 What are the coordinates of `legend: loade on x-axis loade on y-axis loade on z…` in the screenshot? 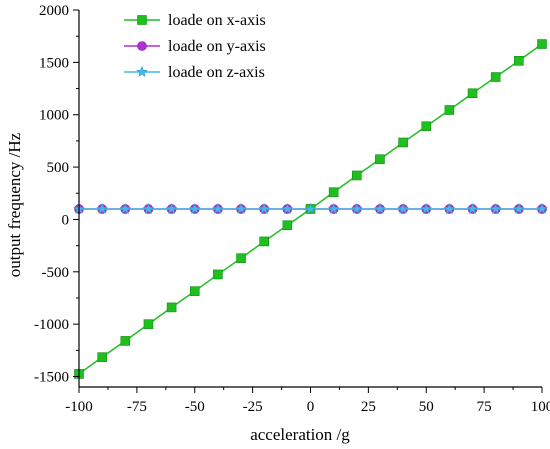 It's located at (195, 46).